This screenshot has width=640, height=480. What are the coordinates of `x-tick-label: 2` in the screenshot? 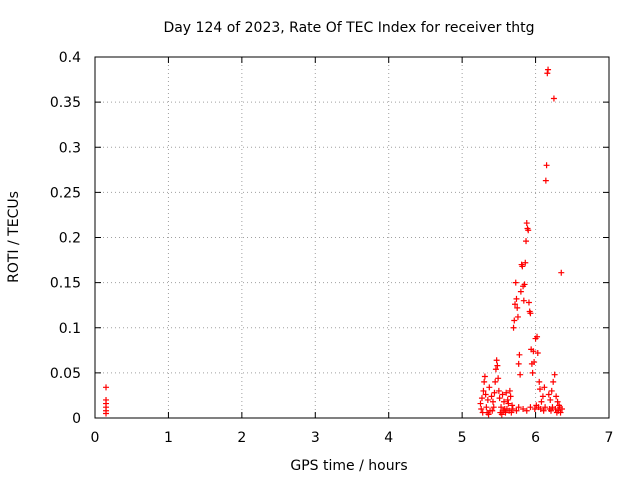 It's located at (241, 438).